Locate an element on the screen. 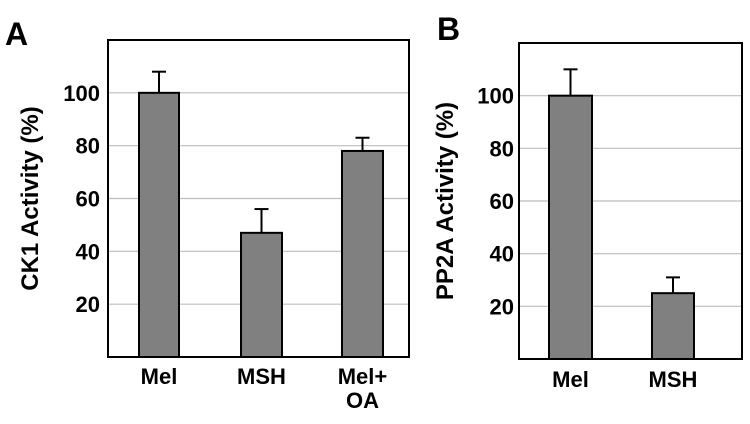 The width and height of the screenshot is (750, 424). y-axis-title: CK1 Activity (%) is located at coordinates (30, 198).